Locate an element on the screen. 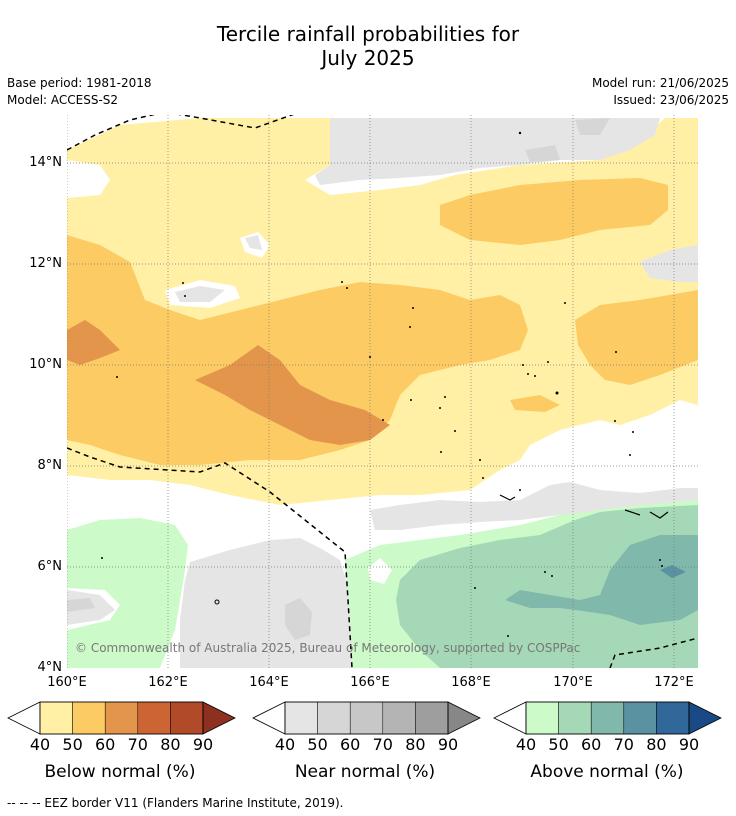 This screenshot has height=816, width=736. lon-tick-label: 164°E is located at coordinates (269, 682).